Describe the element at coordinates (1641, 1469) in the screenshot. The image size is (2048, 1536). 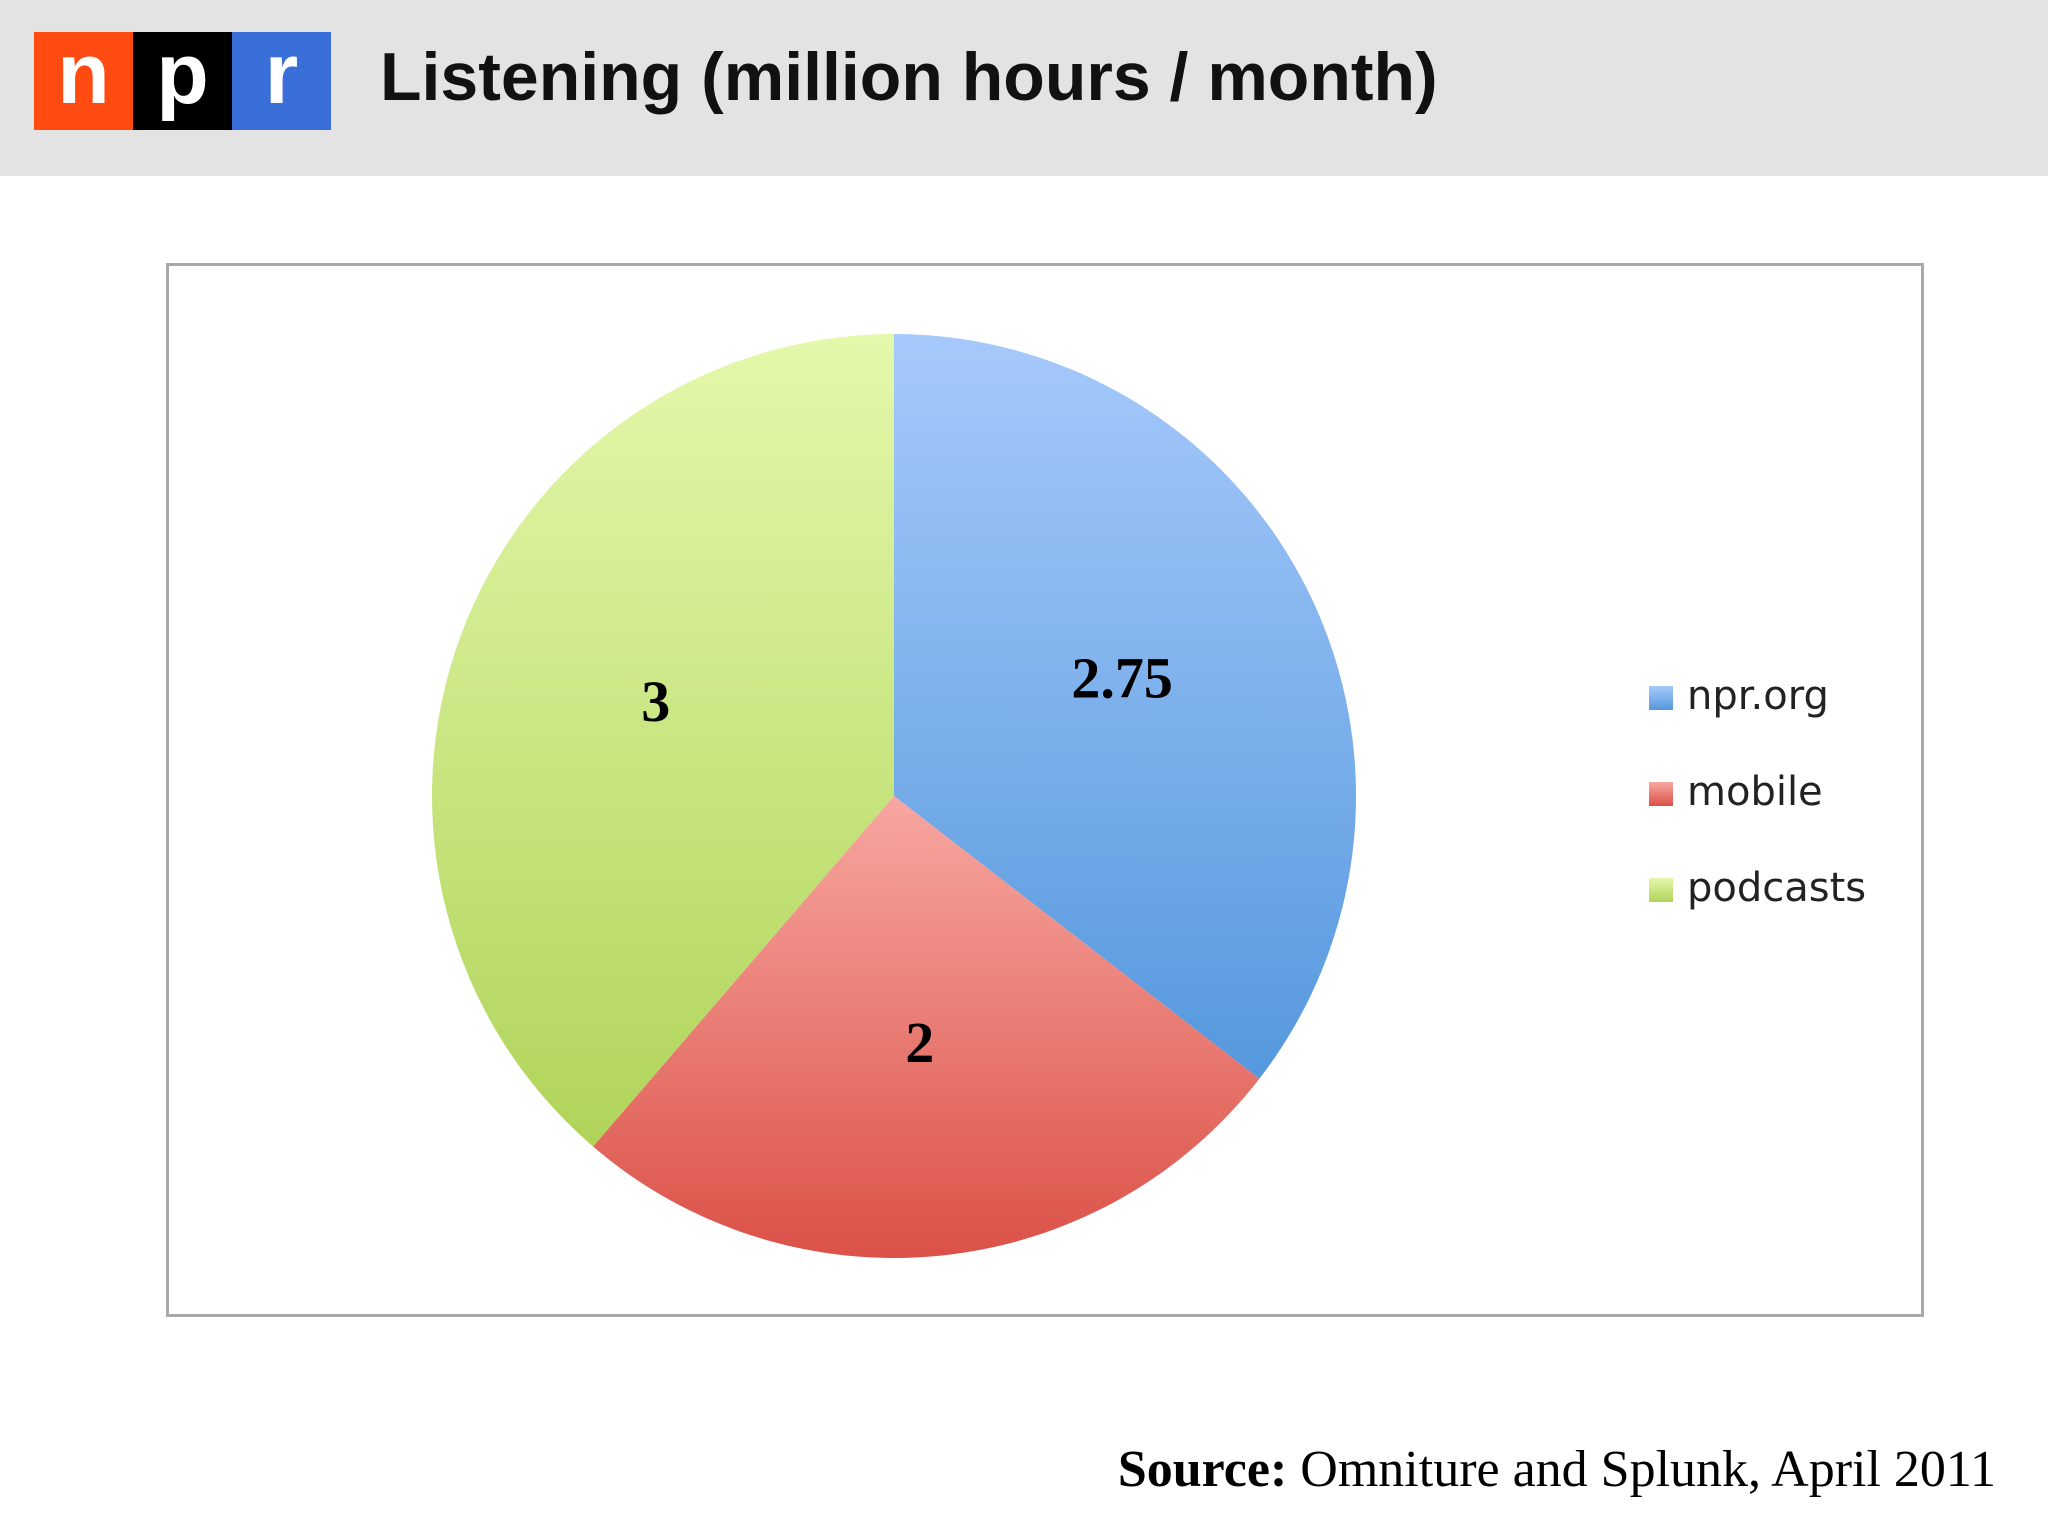
I see `source-text: Omniture and Splunk, April 2011` at that location.